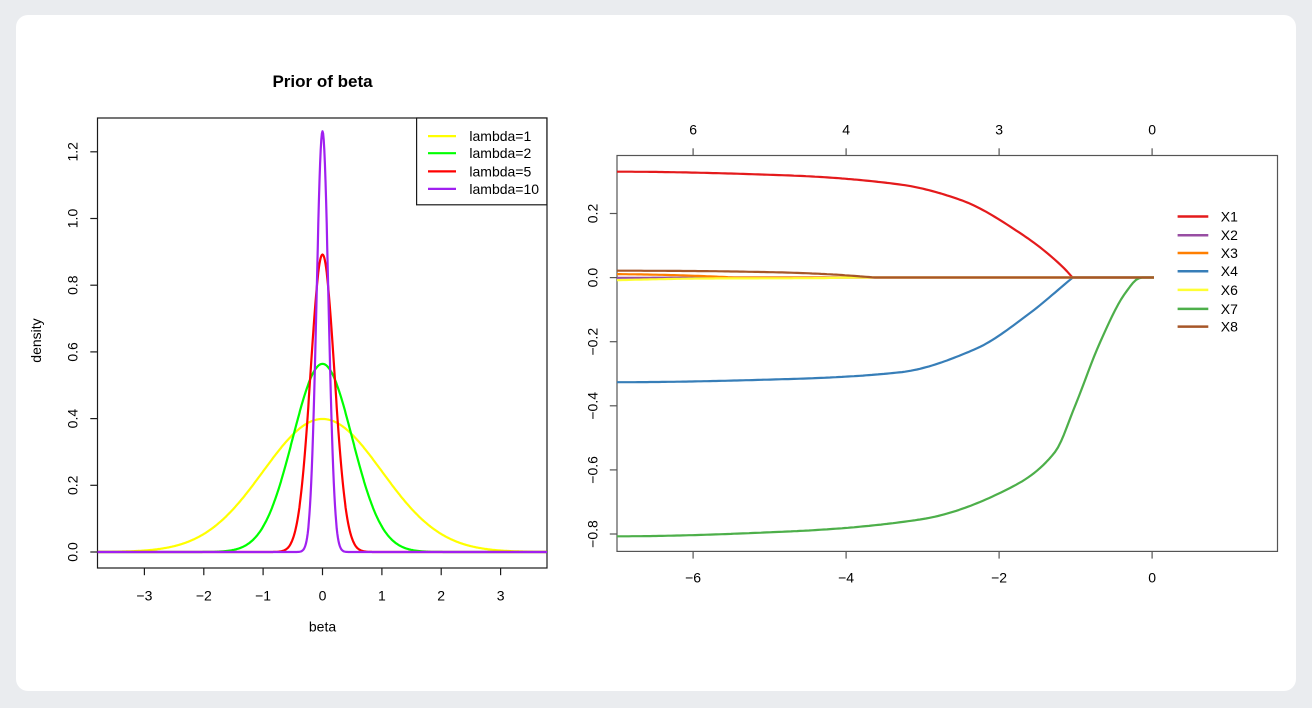  What do you see at coordinates (1229, 235) in the screenshot?
I see `svg-text: X2` at bounding box center [1229, 235].